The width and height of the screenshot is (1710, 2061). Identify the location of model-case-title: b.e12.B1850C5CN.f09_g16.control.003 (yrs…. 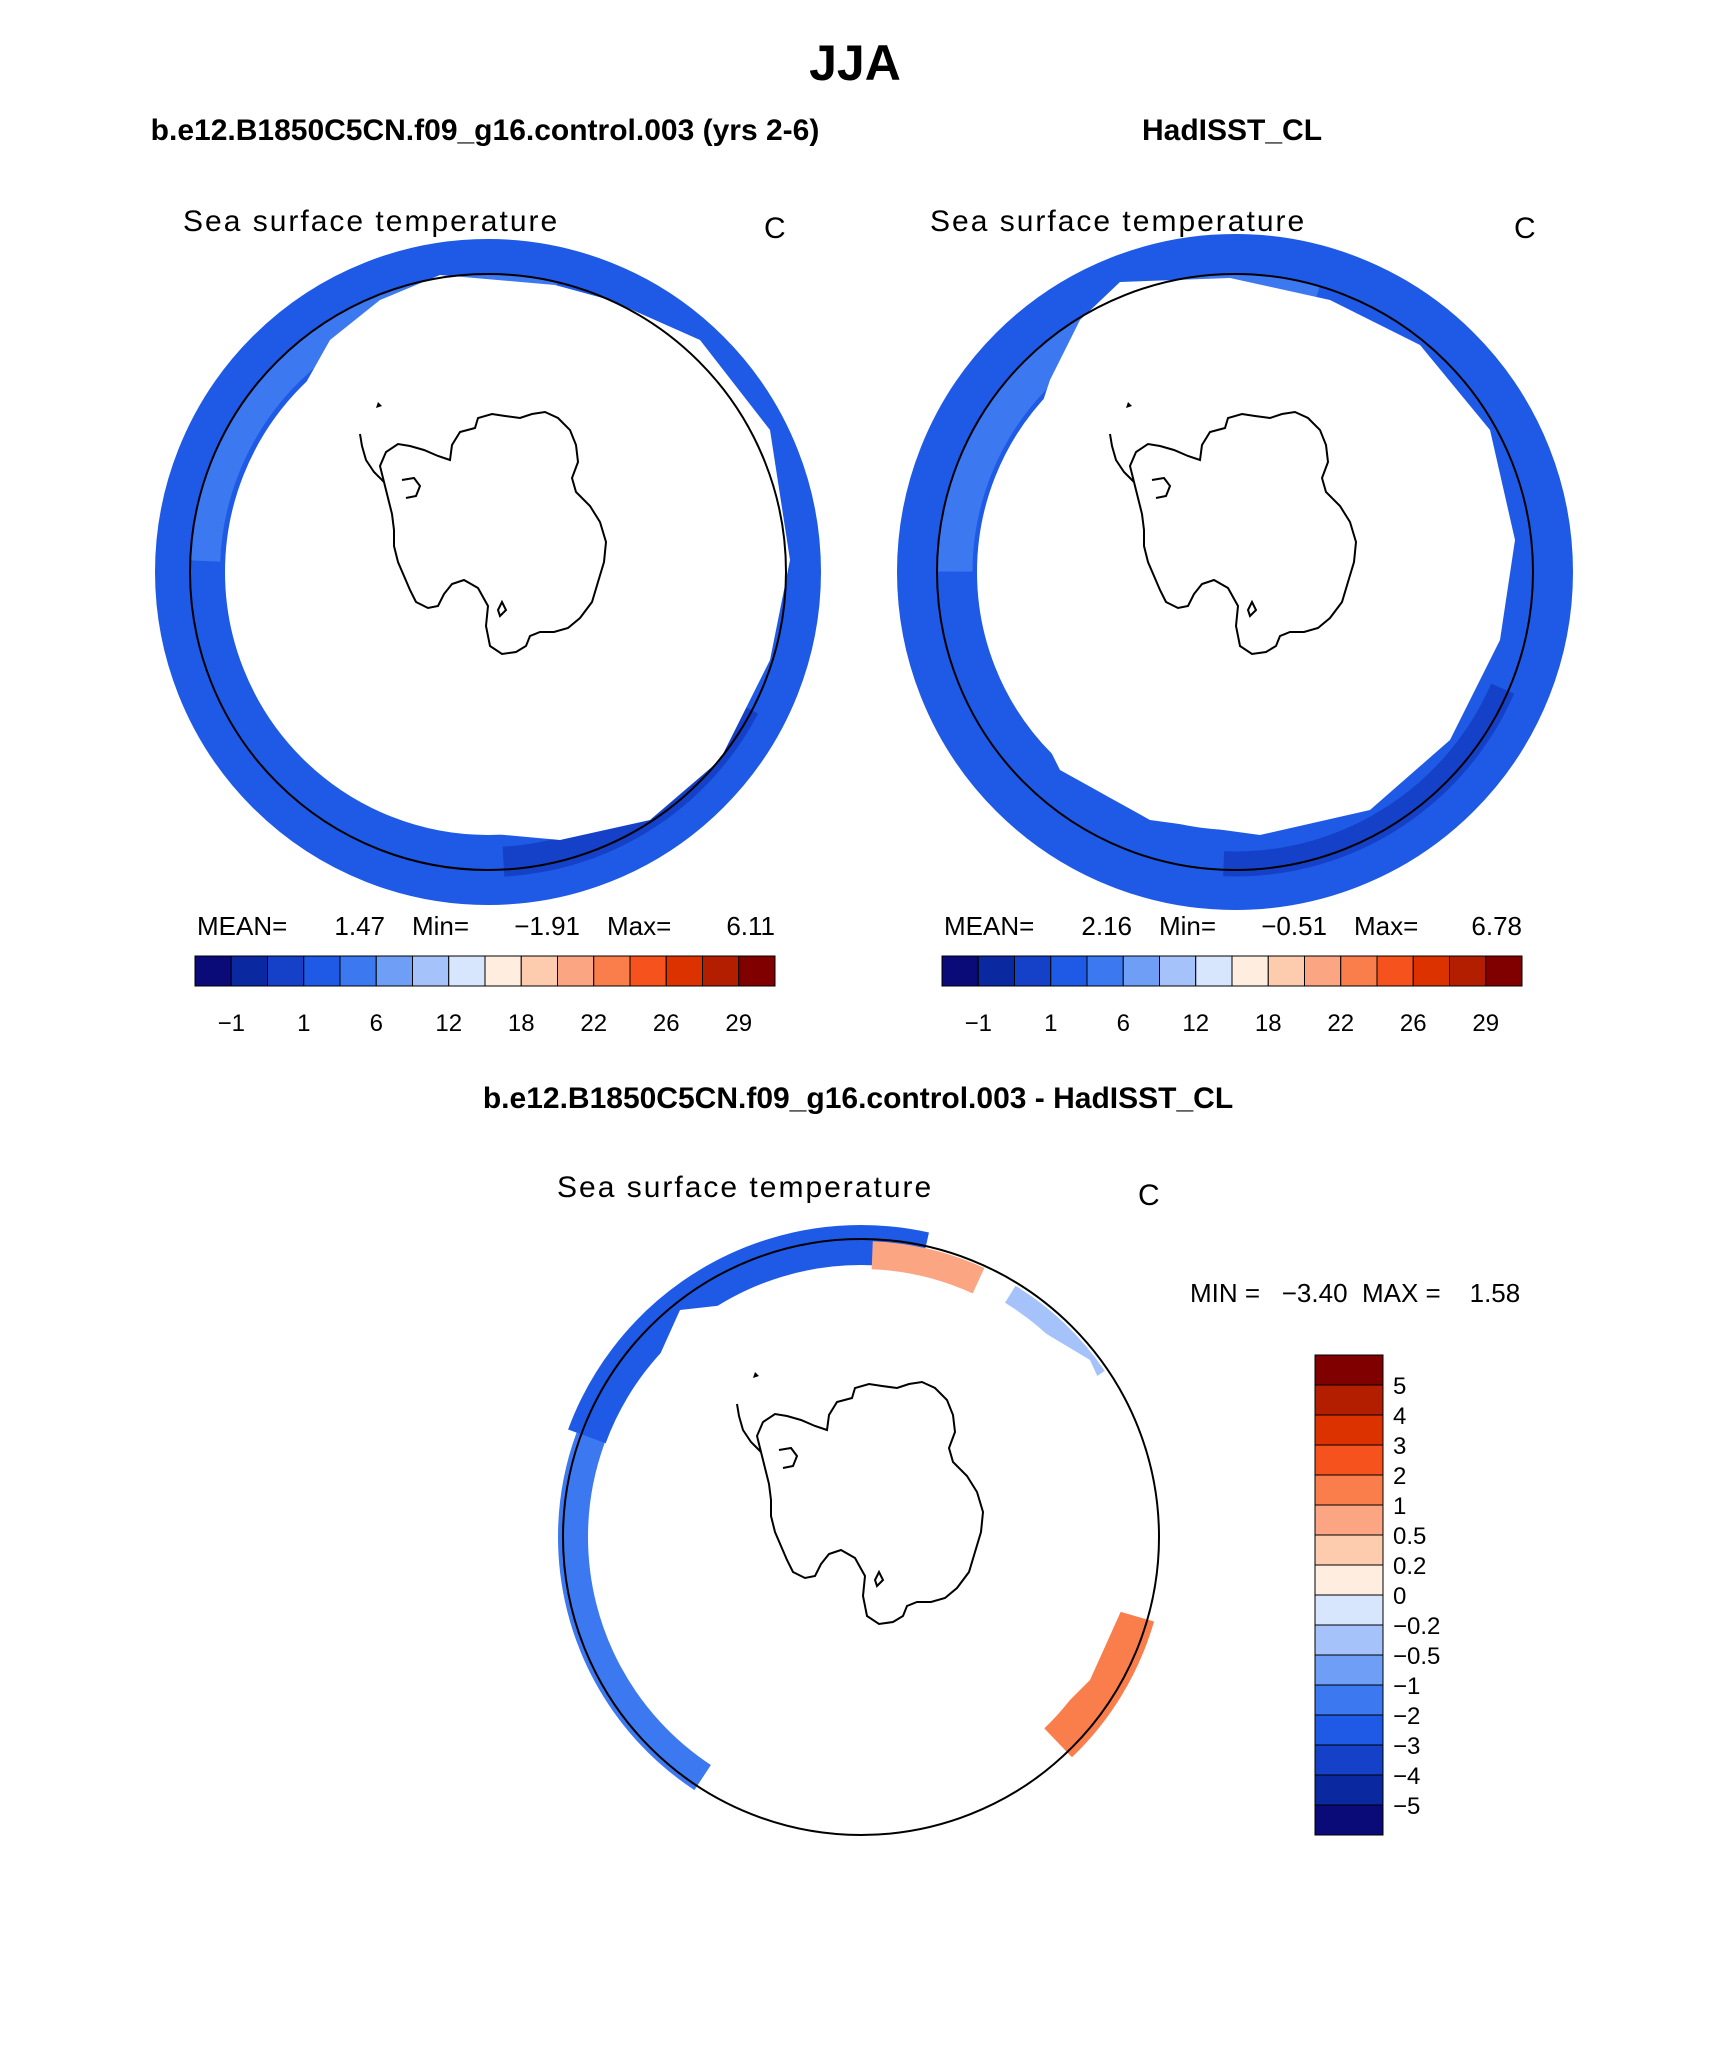
(485, 130).